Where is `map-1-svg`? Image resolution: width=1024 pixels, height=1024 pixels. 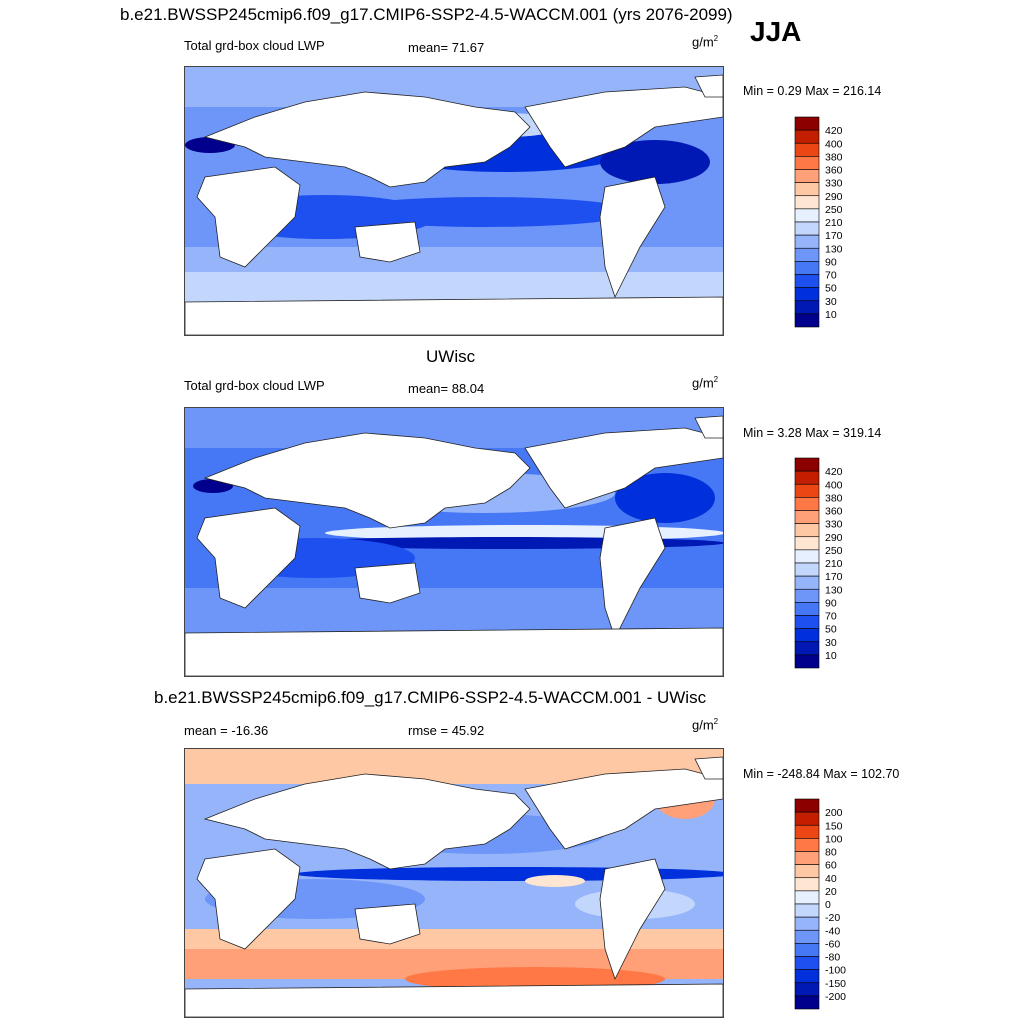
map-1-svg is located at coordinates (454, 201).